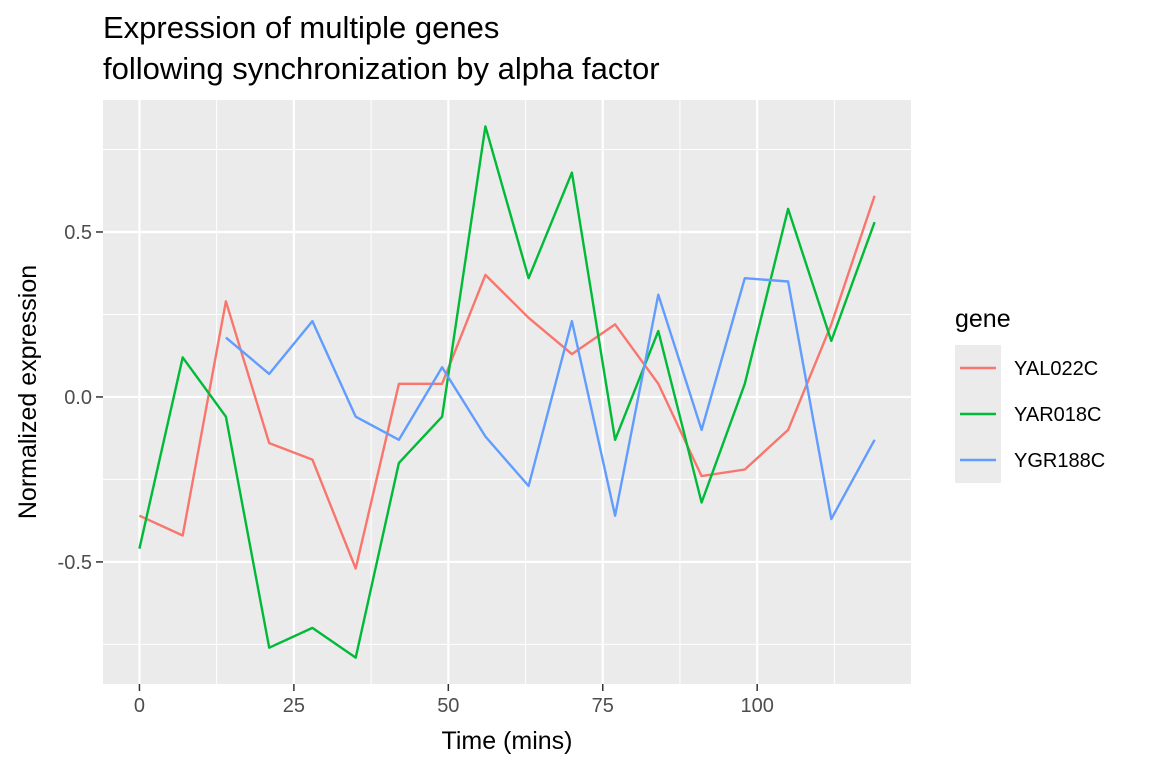 Image resolution: width=1152 pixels, height=768 pixels. Describe the element at coordinates (448, 706) in the screenshot. I see `x-tick-label: 50` at that location.